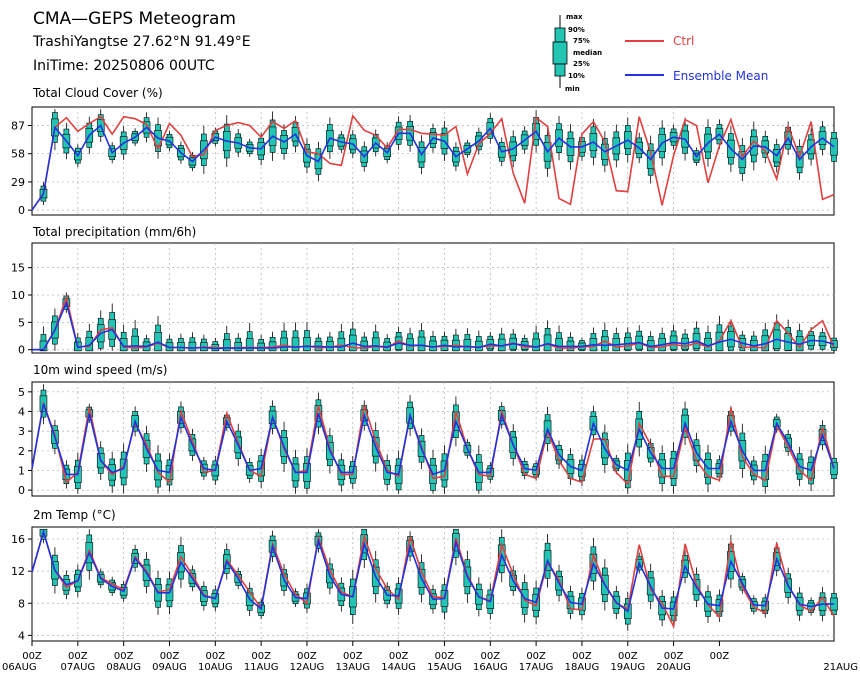 The width and height of the screenshot is (860, 683). Describe the element at coordinates (18, 182) in the screenshot. I see `y-tick-label: 29` at that location.